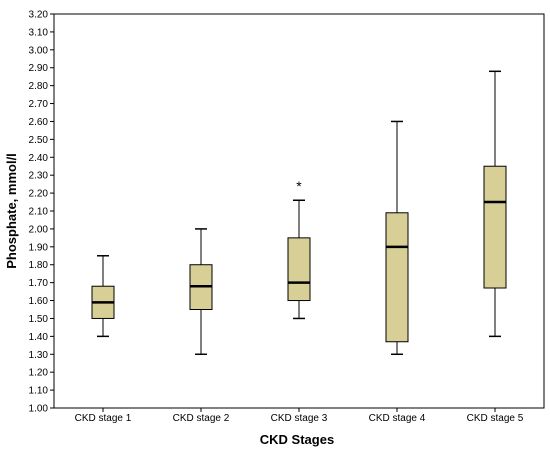  I want to click on x-tick-label: CKD stage 1, so click(103, 418).